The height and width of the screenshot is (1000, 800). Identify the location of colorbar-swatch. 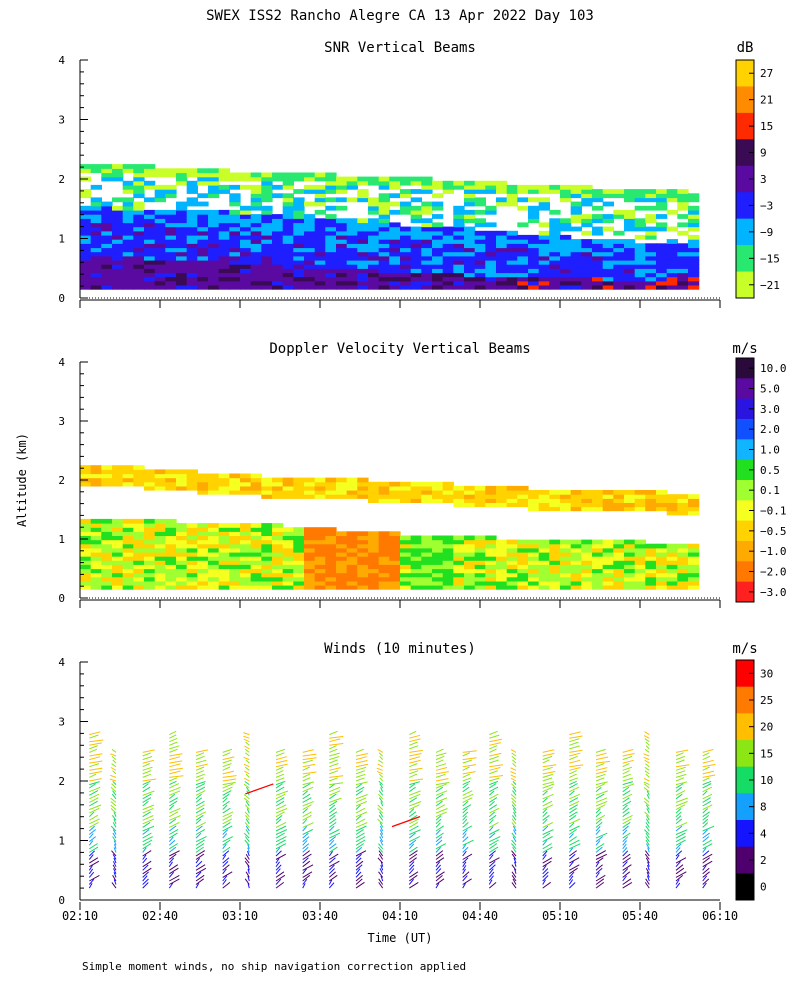
(745, 429).